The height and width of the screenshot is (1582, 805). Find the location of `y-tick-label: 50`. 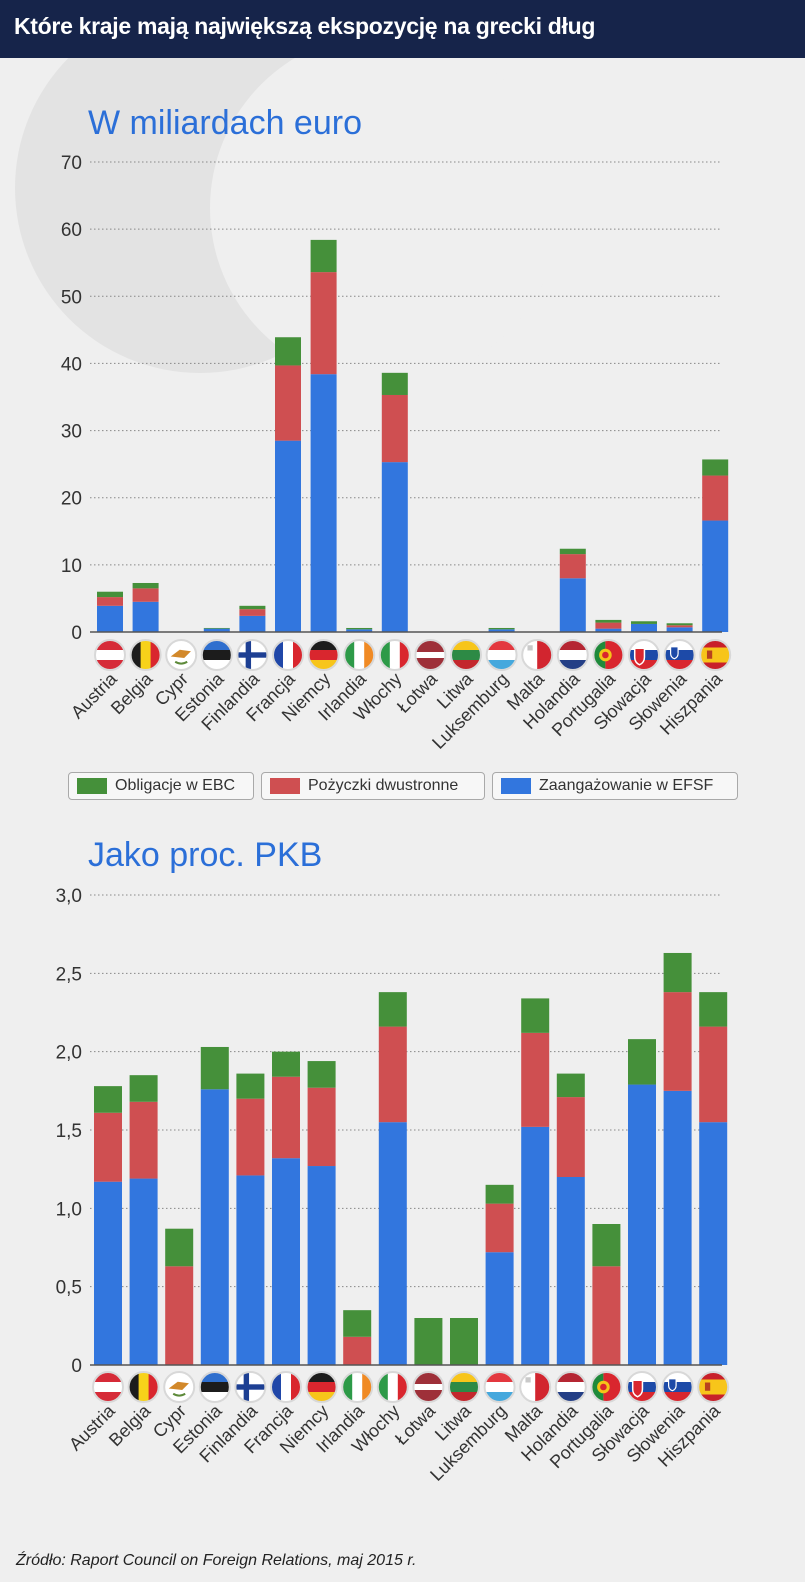

y-tick-label: 50 is located at coordinates (71, 297).